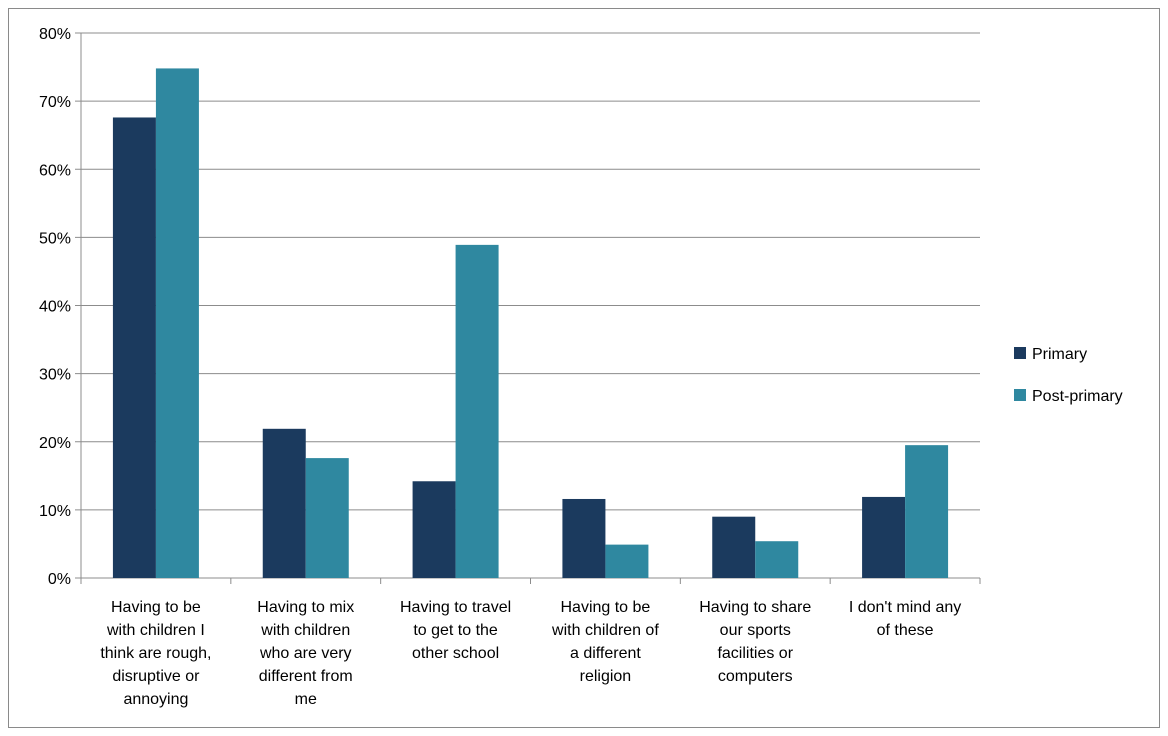 The width and height of the screenshot is (1168, 736). Describe the element at coordinates (155, 699) in the screenshot. I see `category-label-line: annoying` at that location.